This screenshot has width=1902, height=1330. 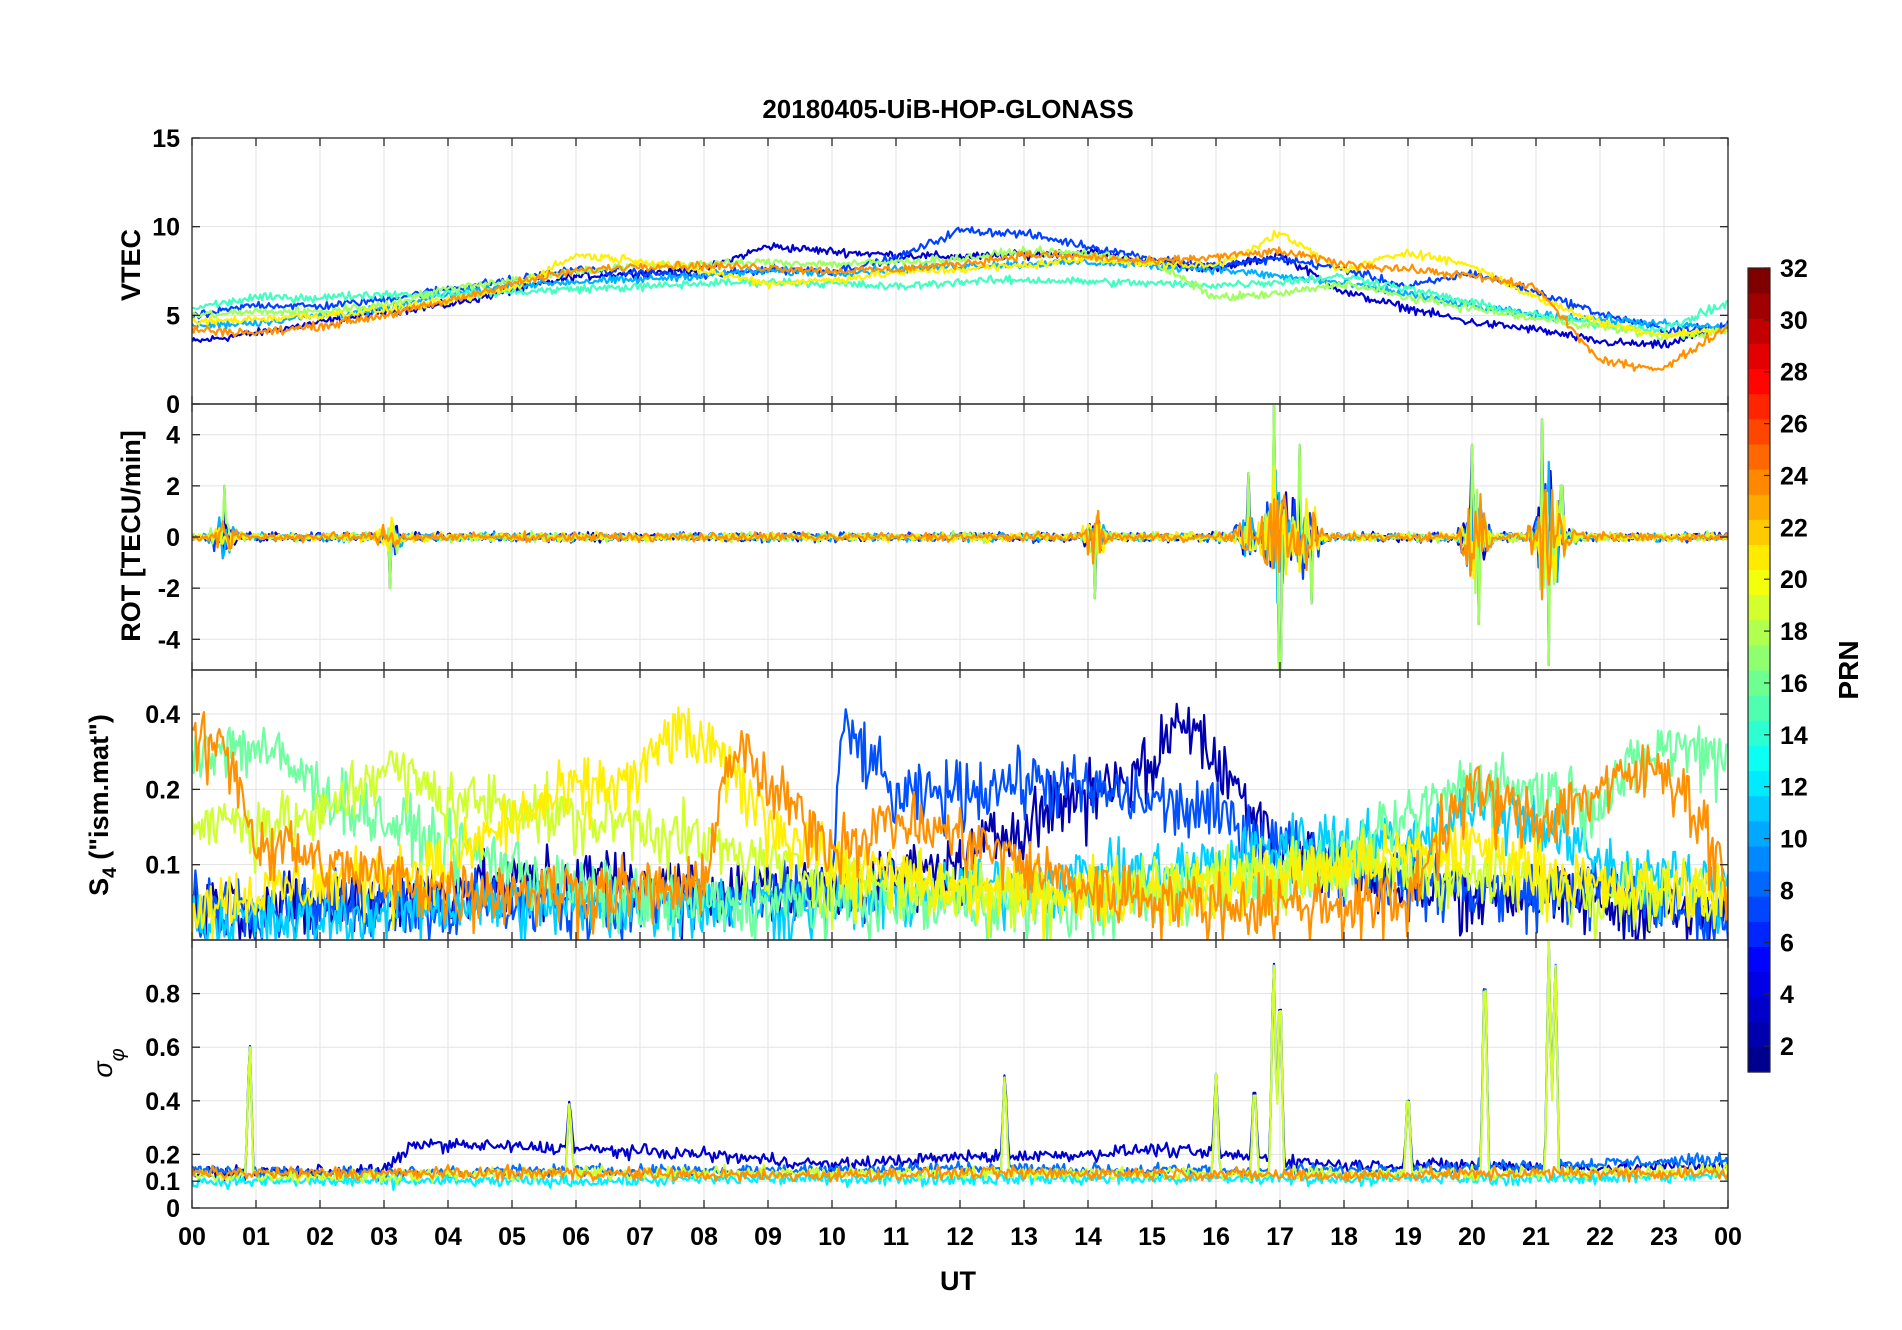 I want to click on x-tick-label: 04, so click(x=448, y=1237).